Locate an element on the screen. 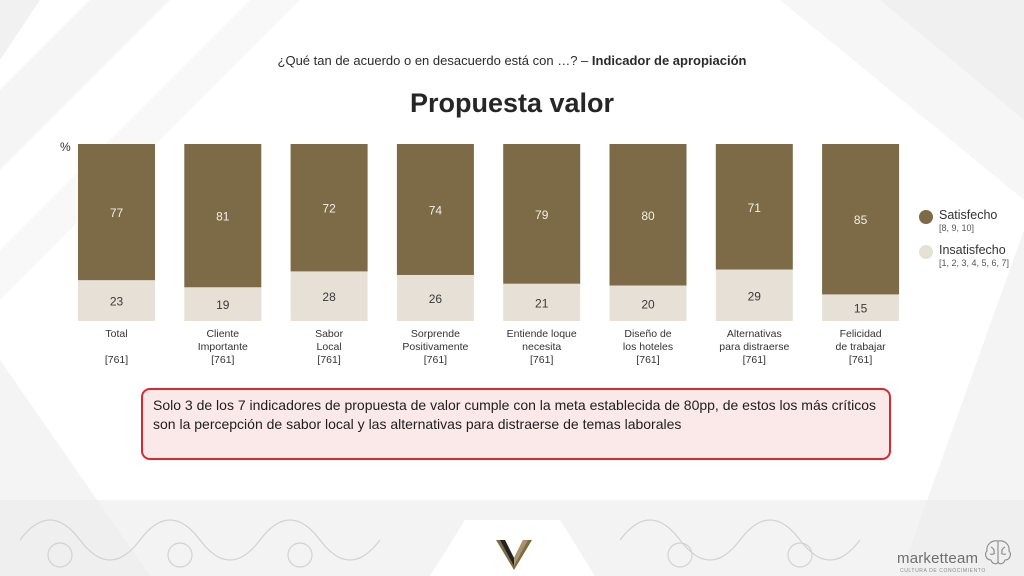 This screenshot has height=576, width=1024. category-label: los hoteles is located at coordinates (648, 347).